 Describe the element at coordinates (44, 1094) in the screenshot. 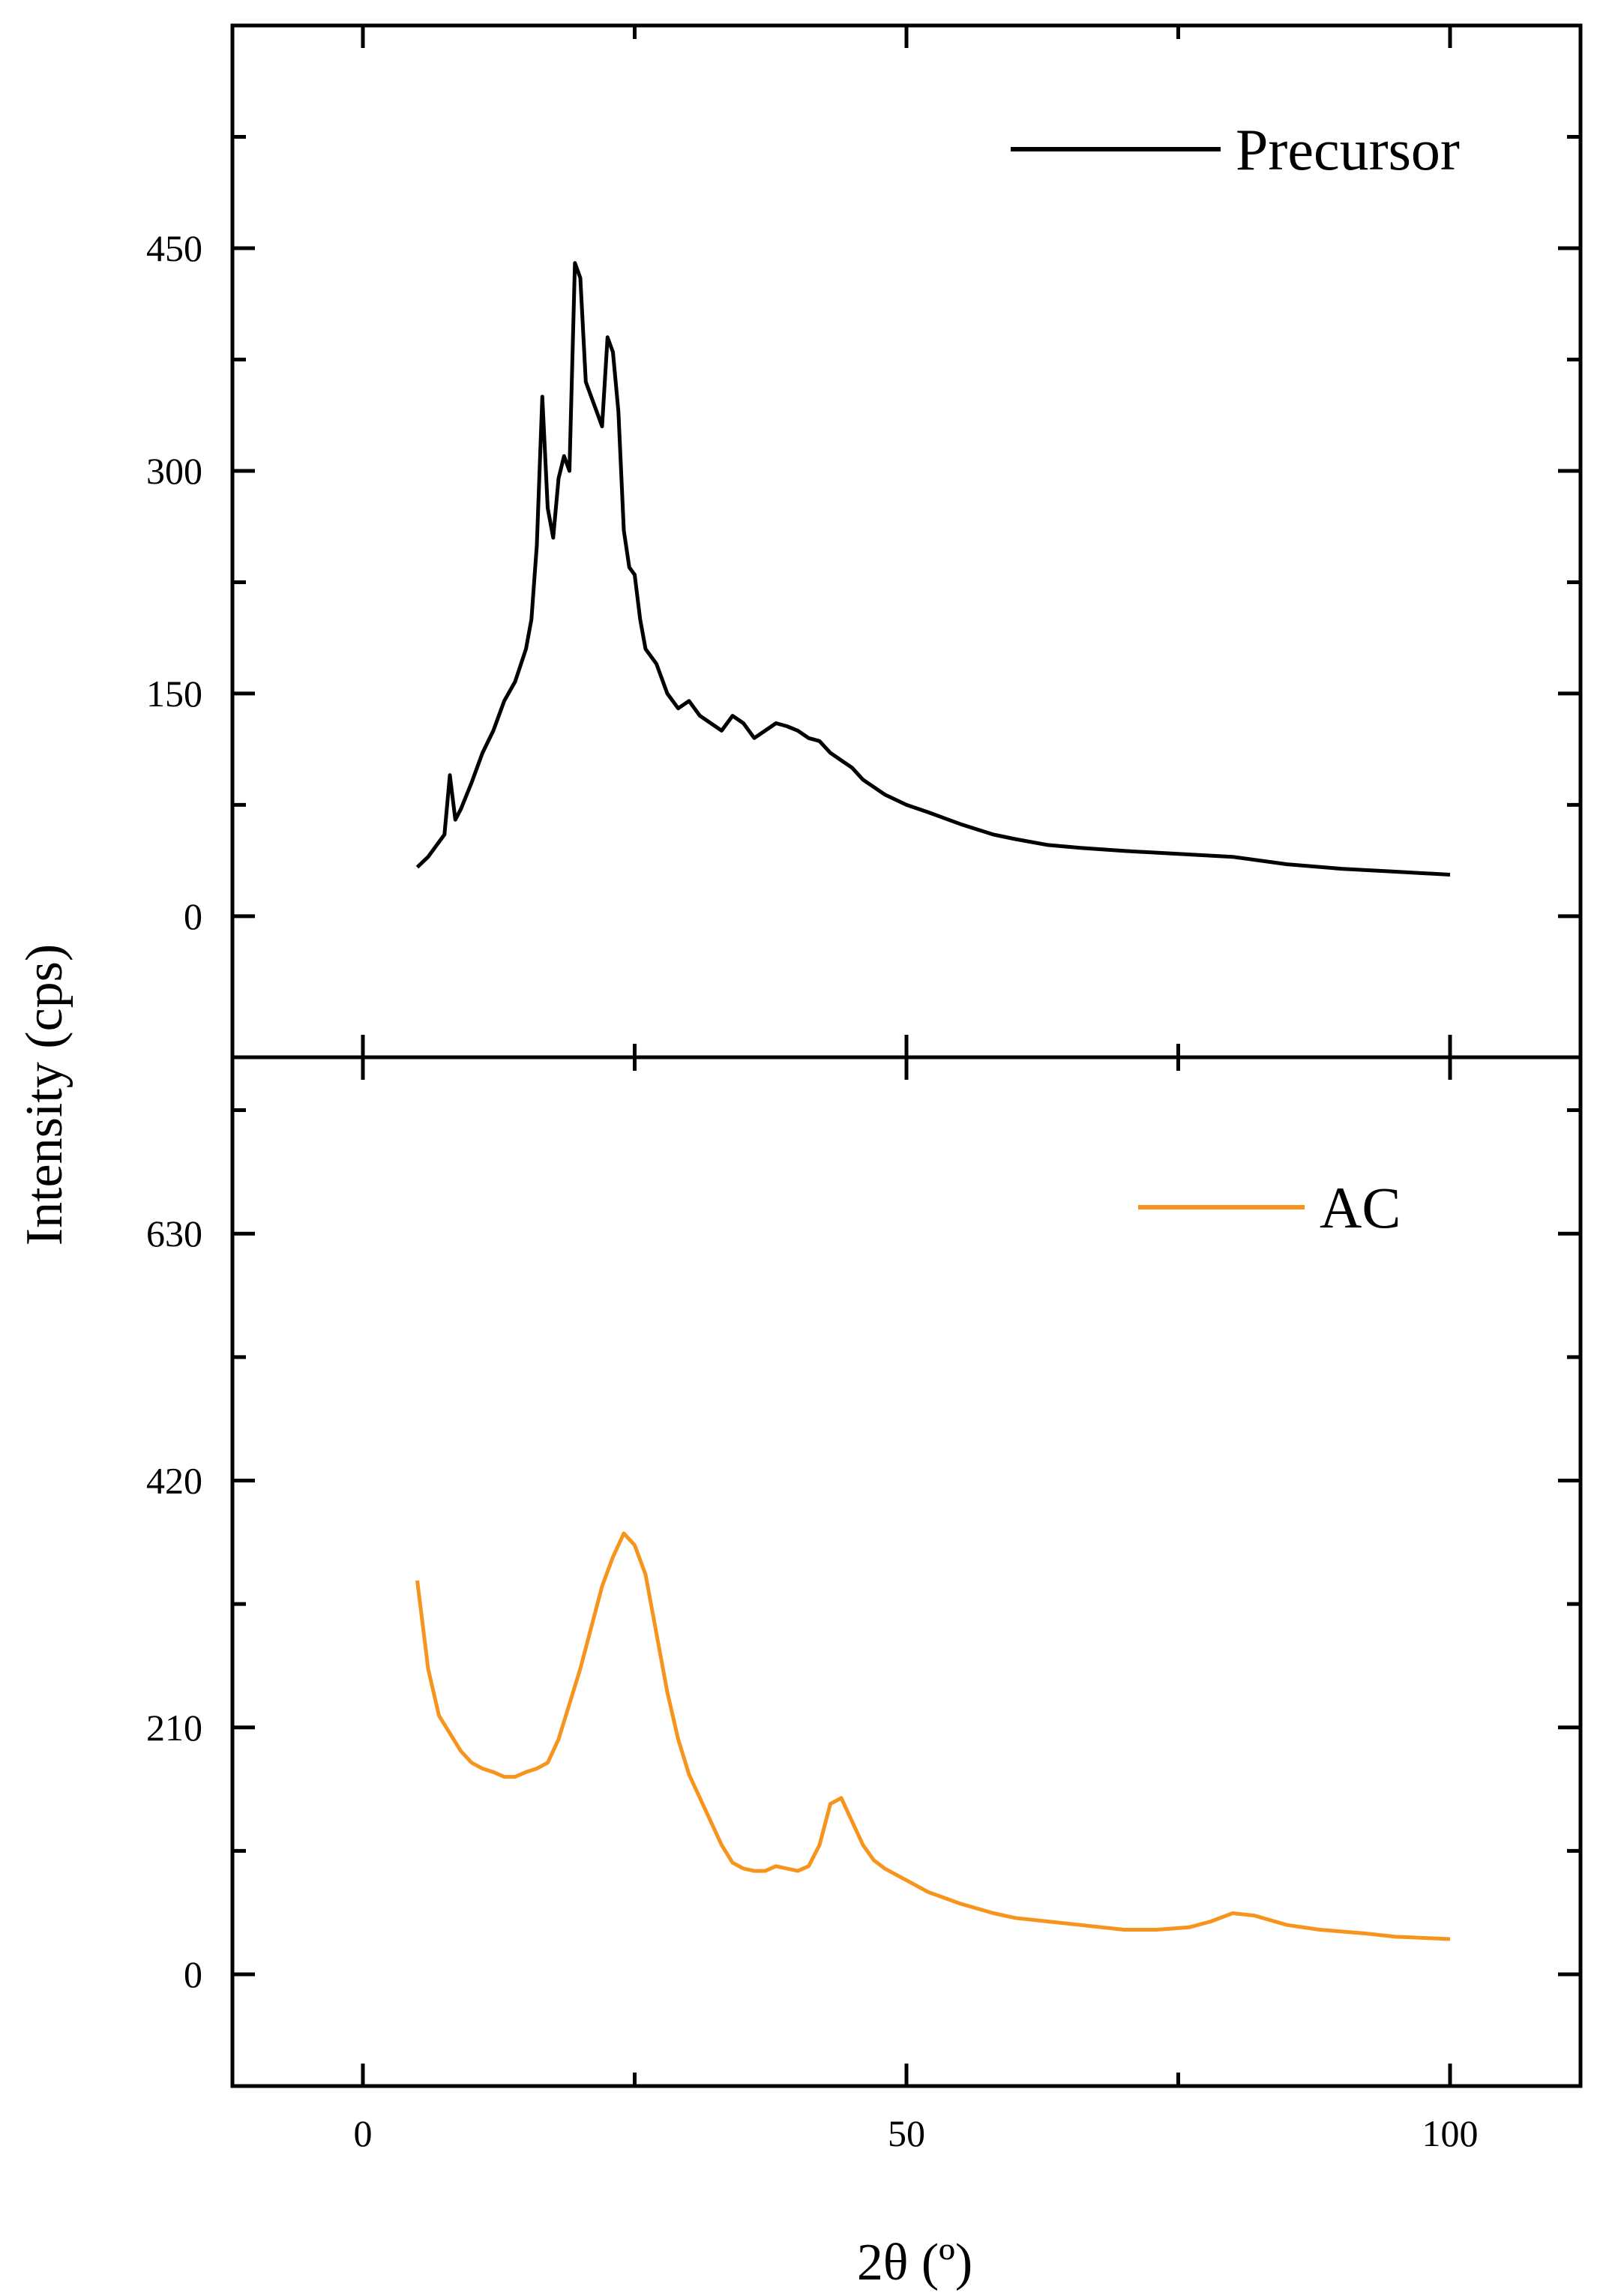

I see `y-axis-title: Intensity (cps)` at that location.